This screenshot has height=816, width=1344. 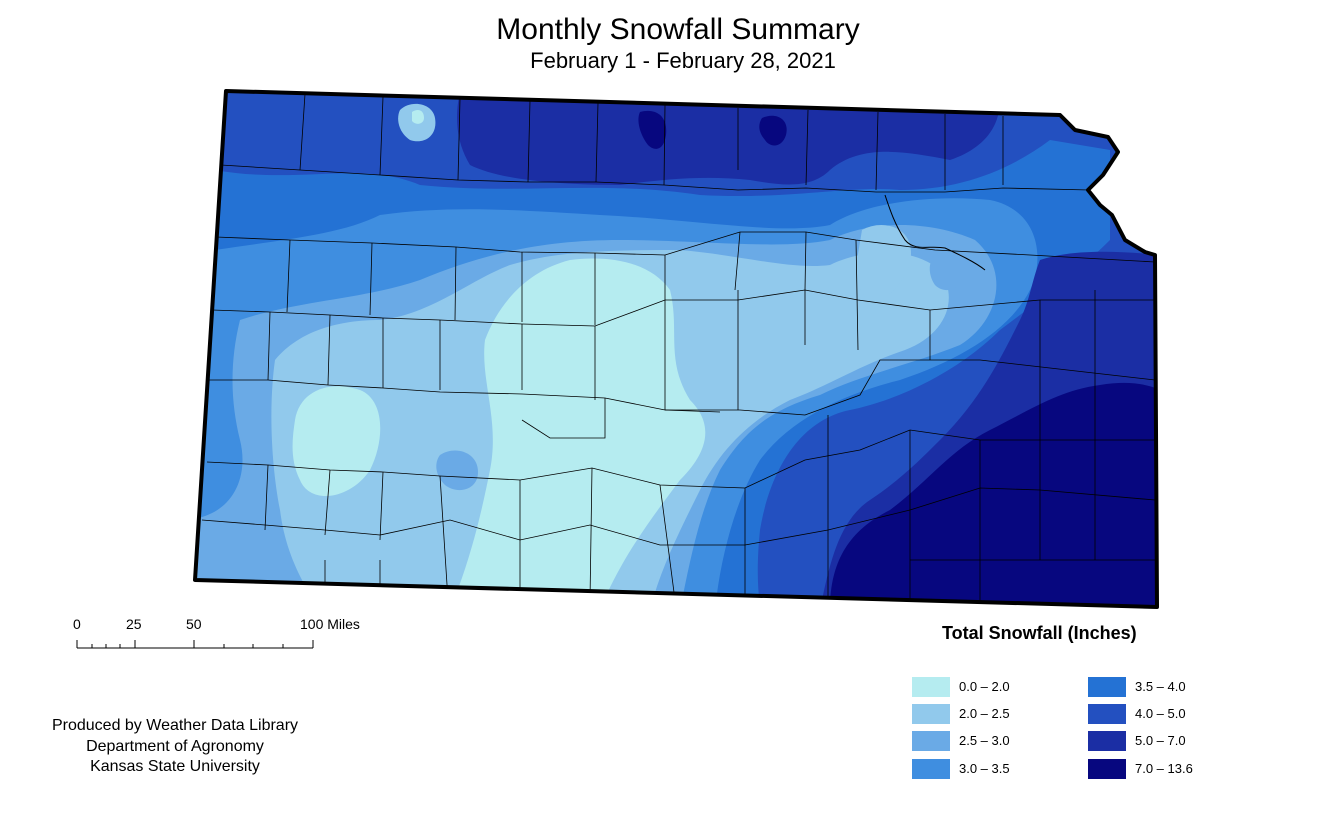 What do you see at coordinates (1160, 740) in the screenshot?
I see `legend-label: 5.0 – 7.0` at bounding box center [1160, 740].